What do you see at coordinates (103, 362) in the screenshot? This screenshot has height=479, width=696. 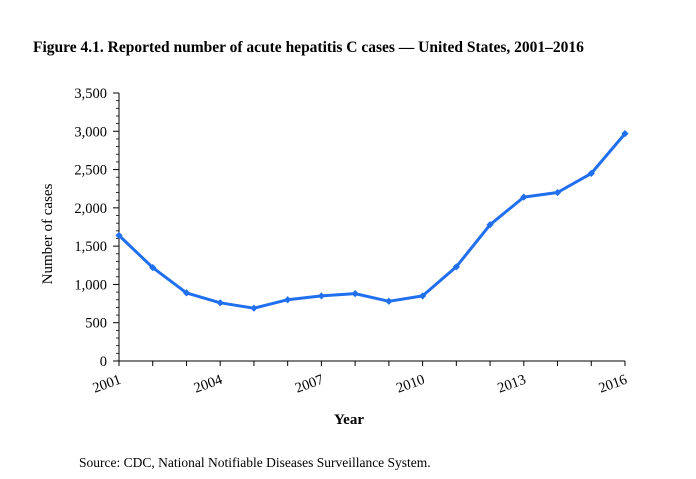 I see `y-tick-label: 0` at bounding box center [103, 362].